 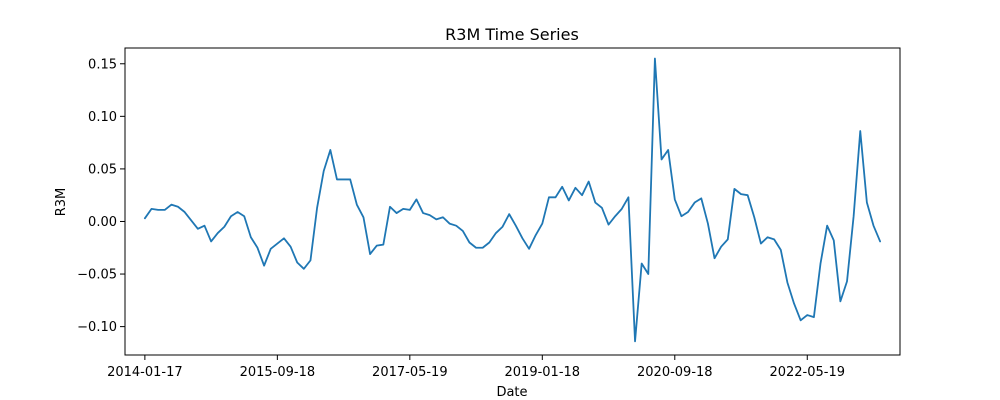 I want to click on x-tick-label: 2019-01-18, so click(x=543, y=372).